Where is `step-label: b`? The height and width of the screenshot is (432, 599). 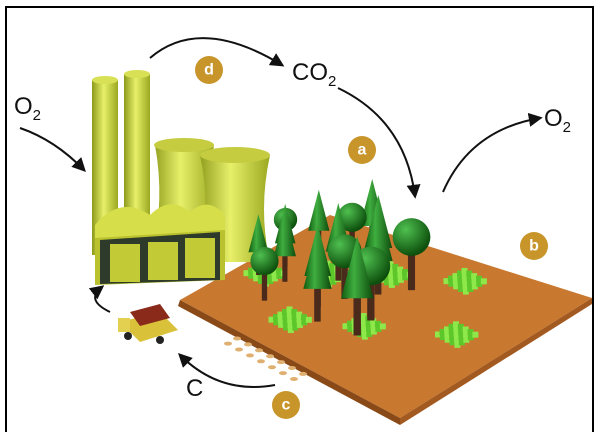 step-label: b is located at coordinates (534, 246).